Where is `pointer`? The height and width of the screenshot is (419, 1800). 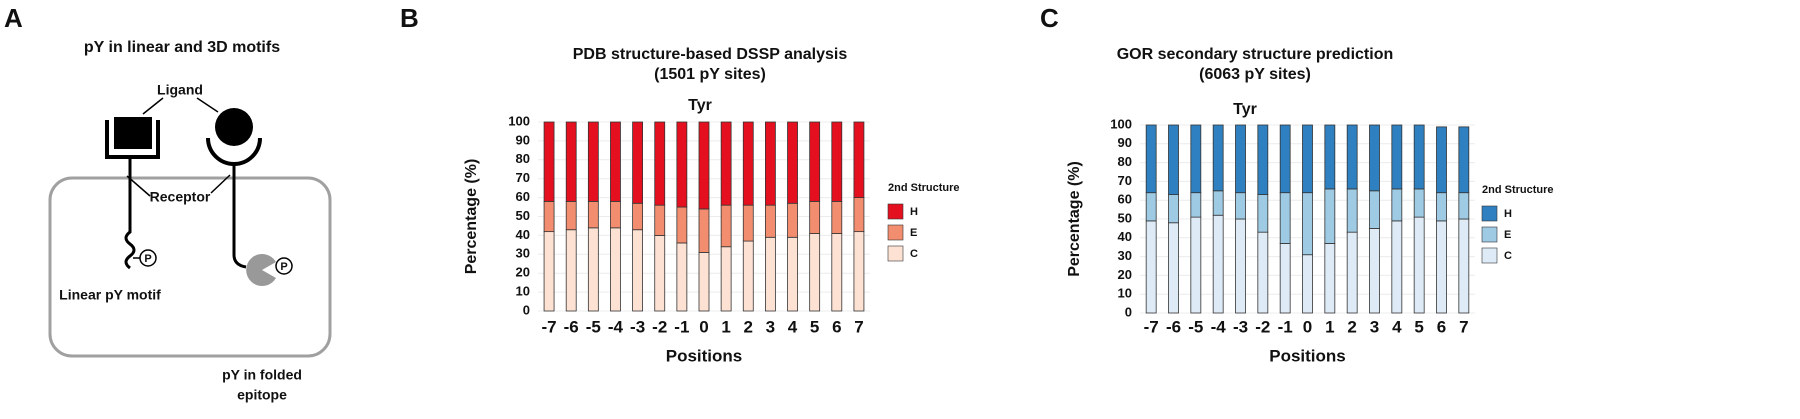 pointer is located at coordinates (207, 105).